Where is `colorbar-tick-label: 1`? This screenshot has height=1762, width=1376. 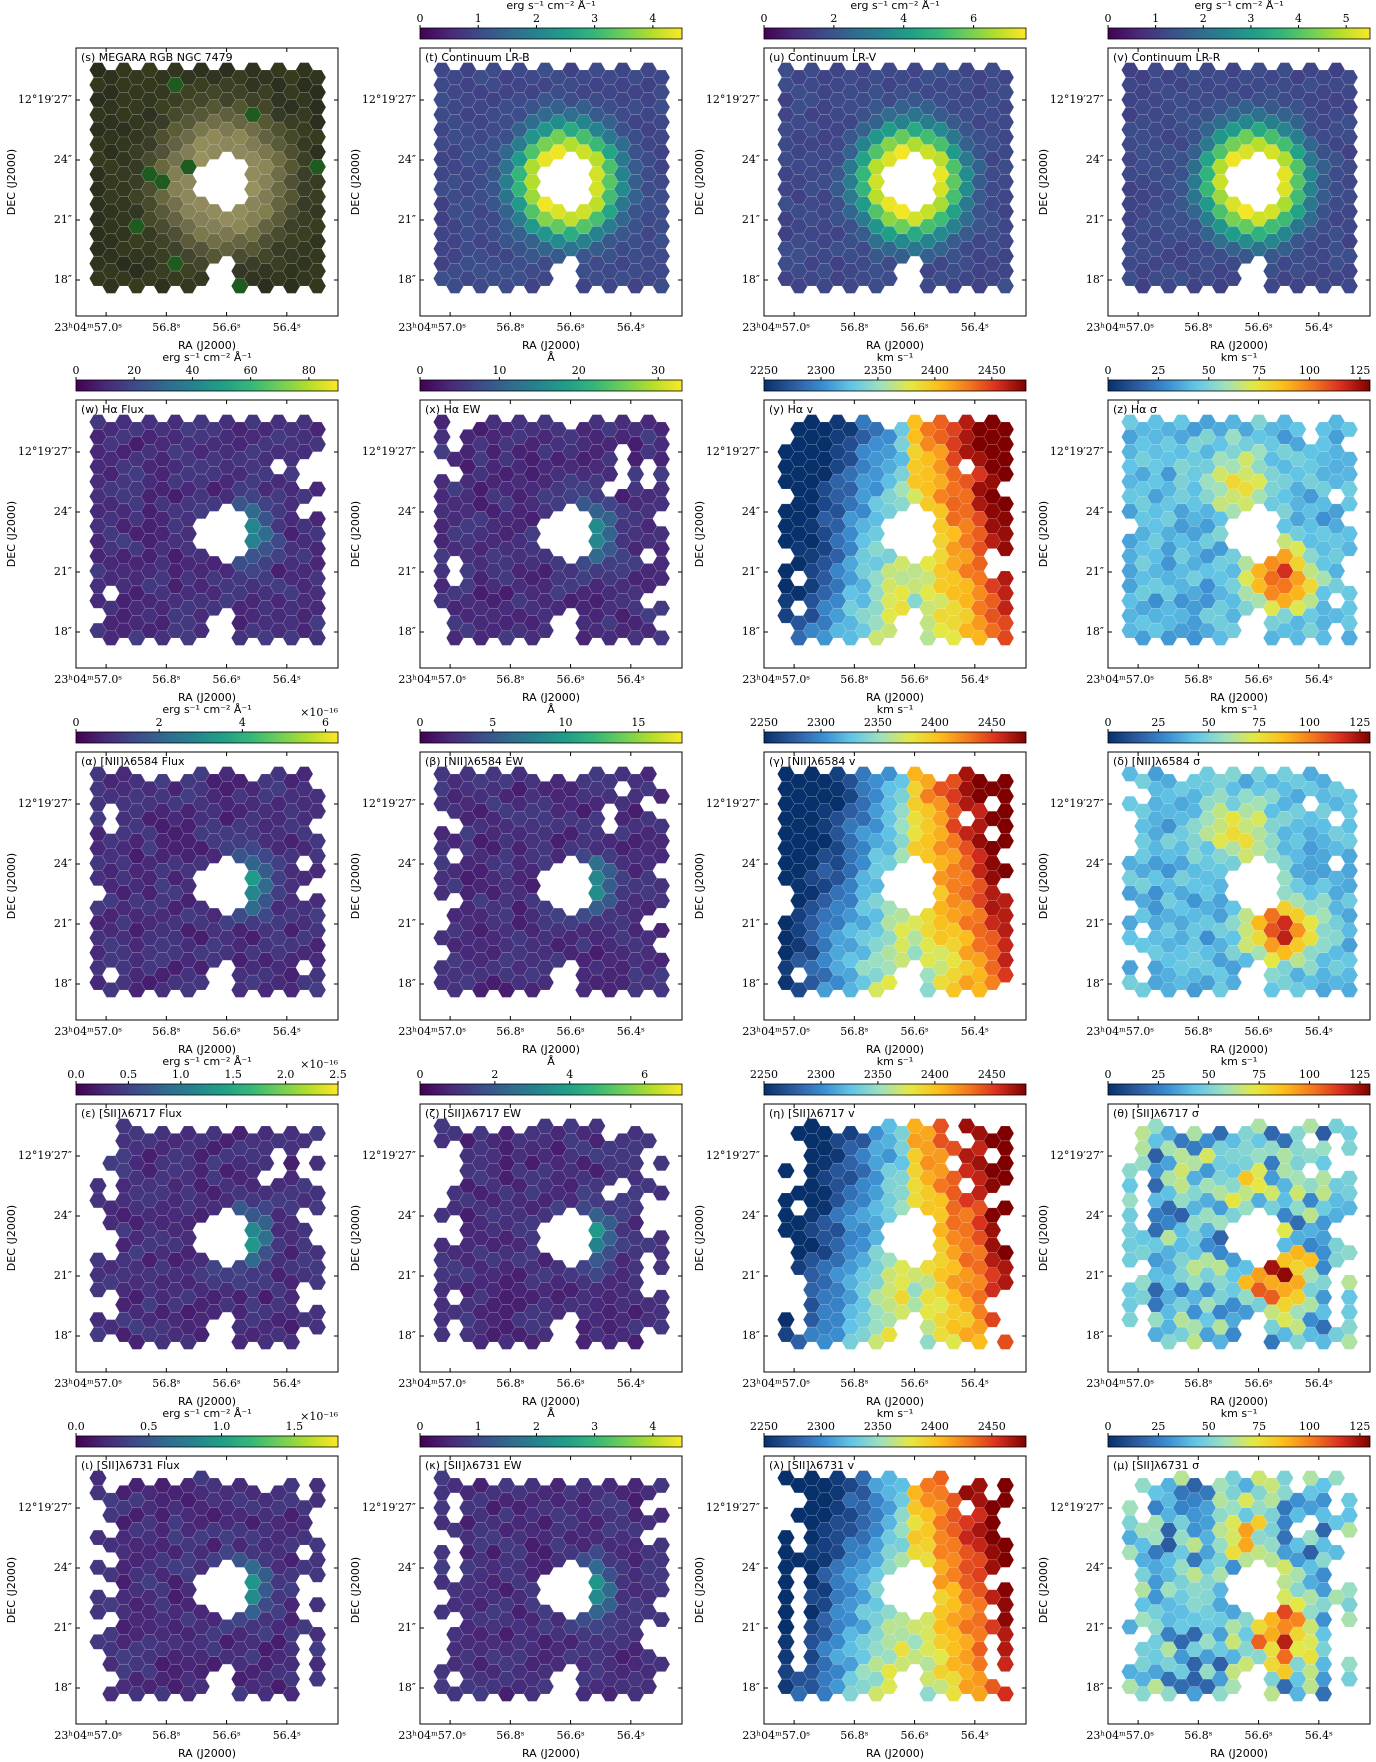
colorbar-tick-label: 1 is located at coordinates (478, 18).